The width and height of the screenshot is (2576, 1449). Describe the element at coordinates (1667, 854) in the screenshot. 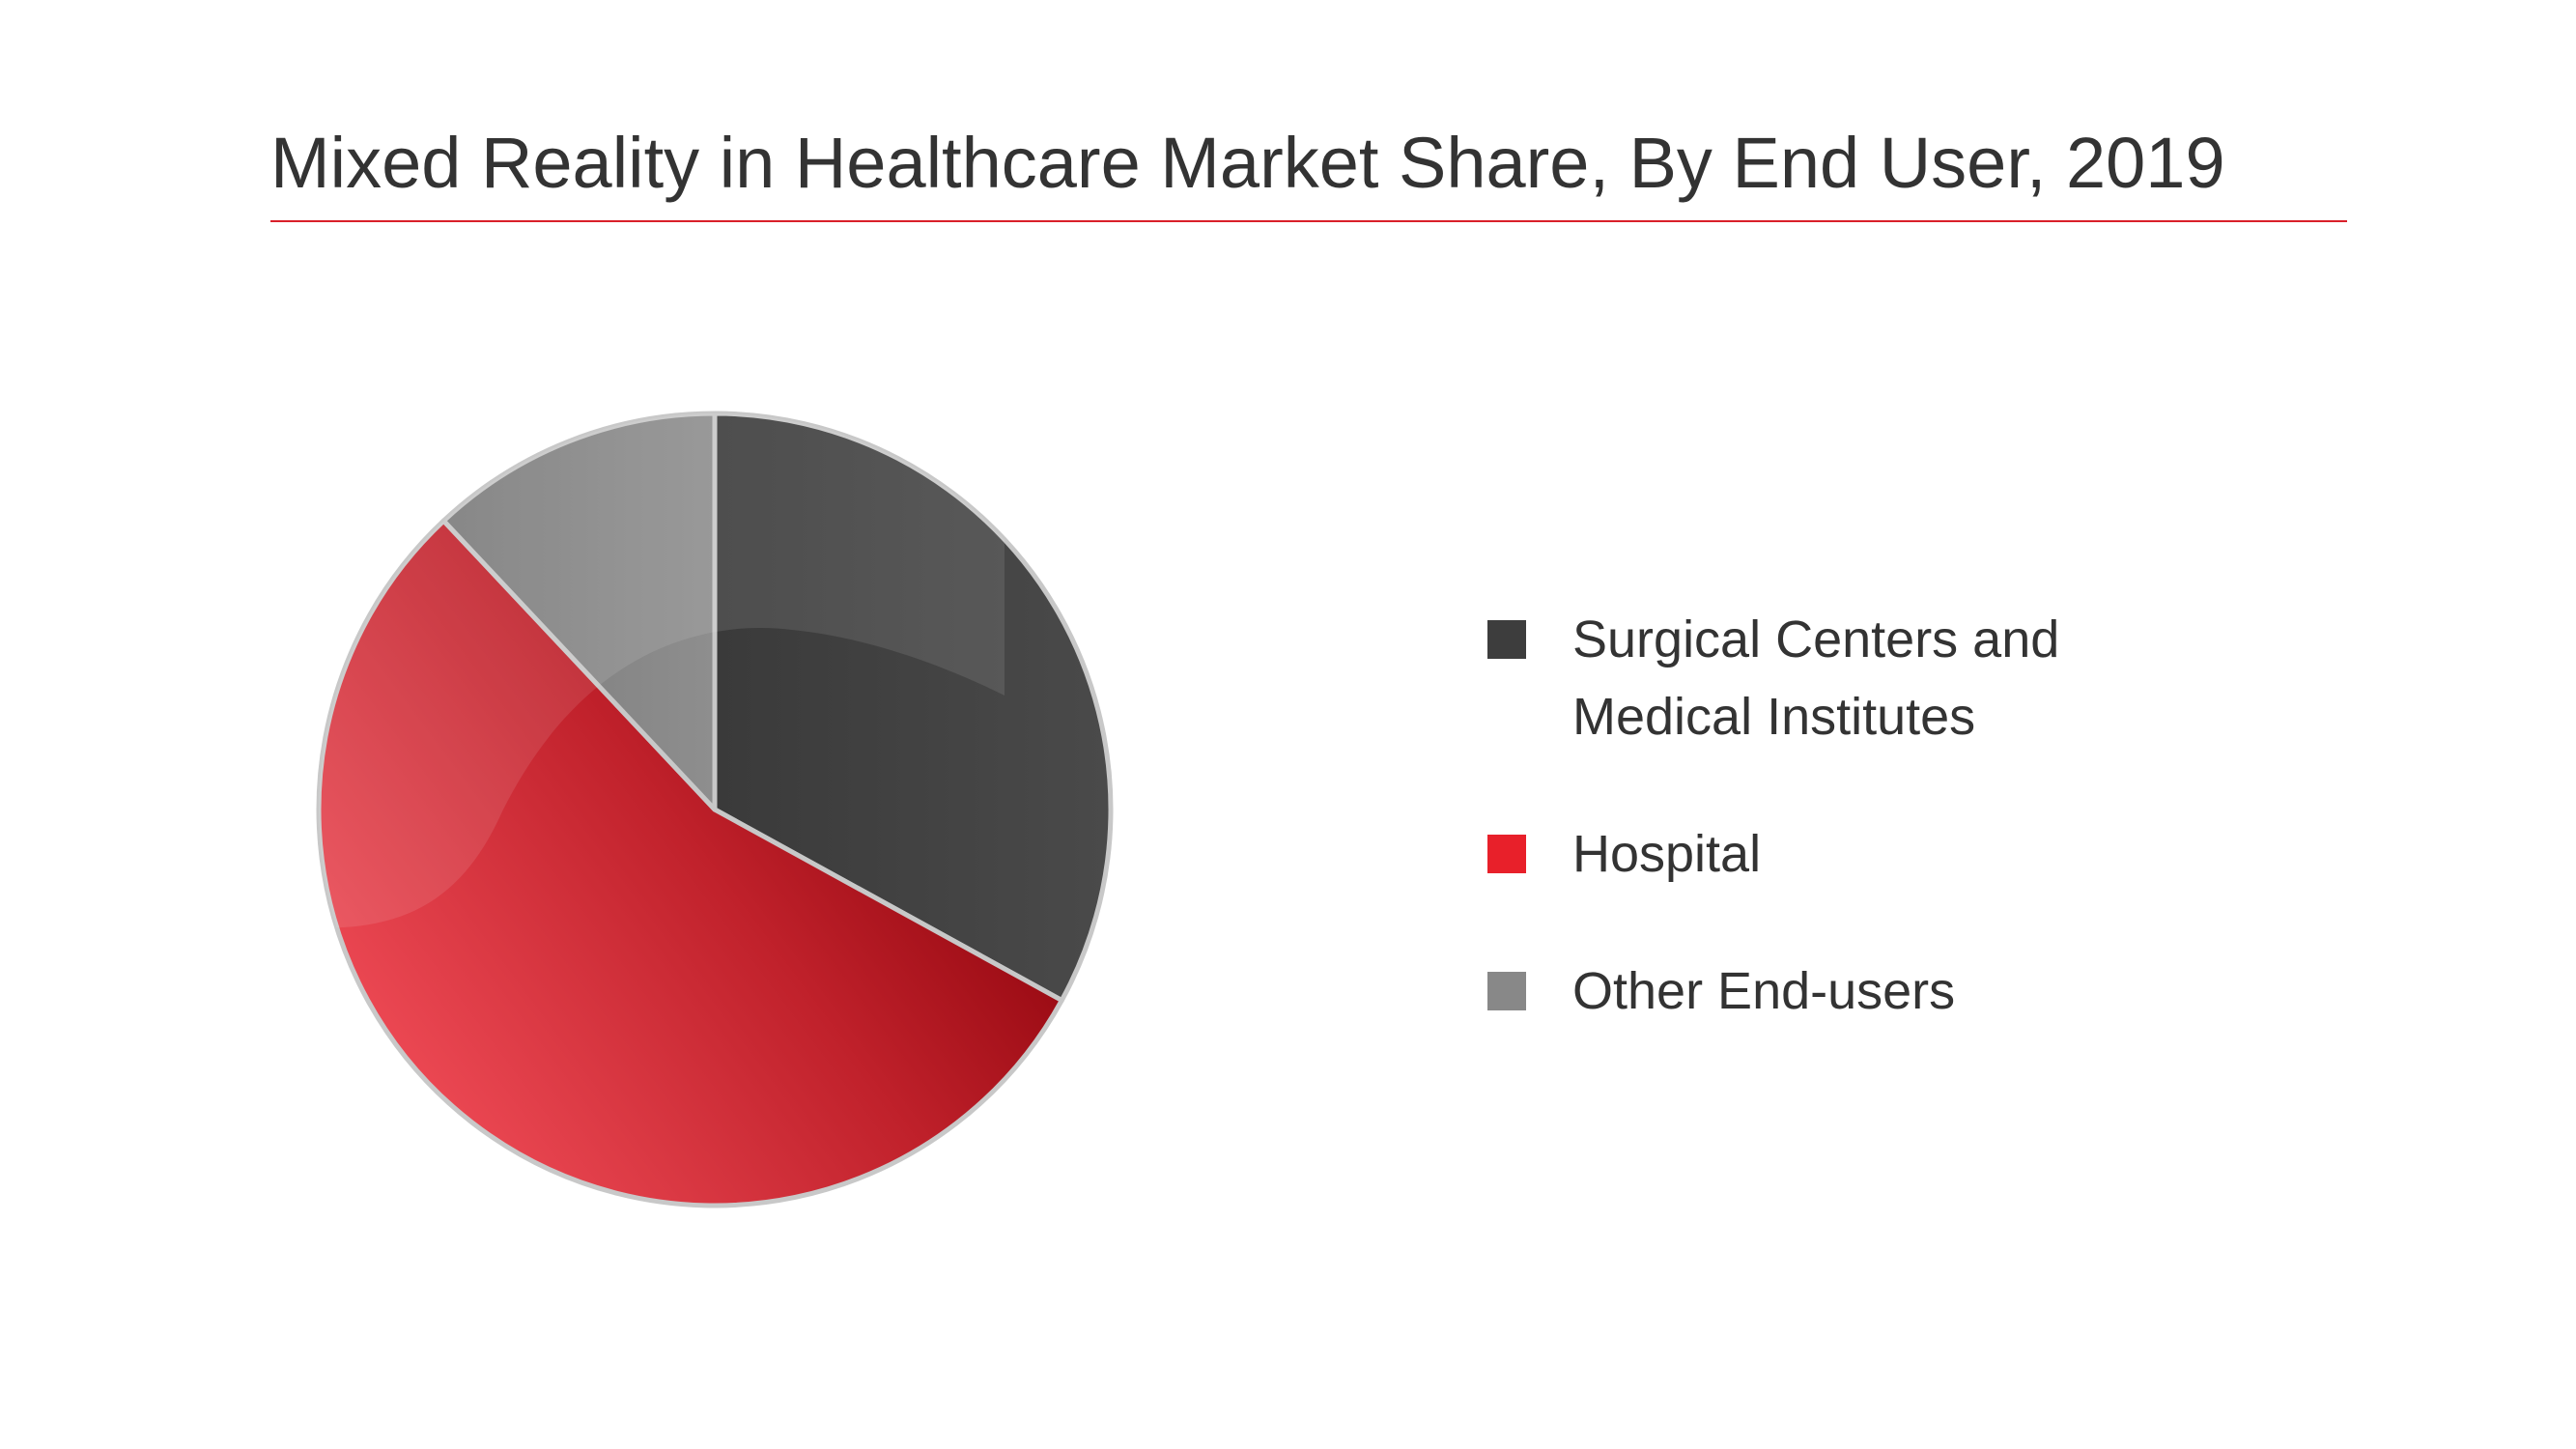

I see `legend-label: Hospital` at that location.